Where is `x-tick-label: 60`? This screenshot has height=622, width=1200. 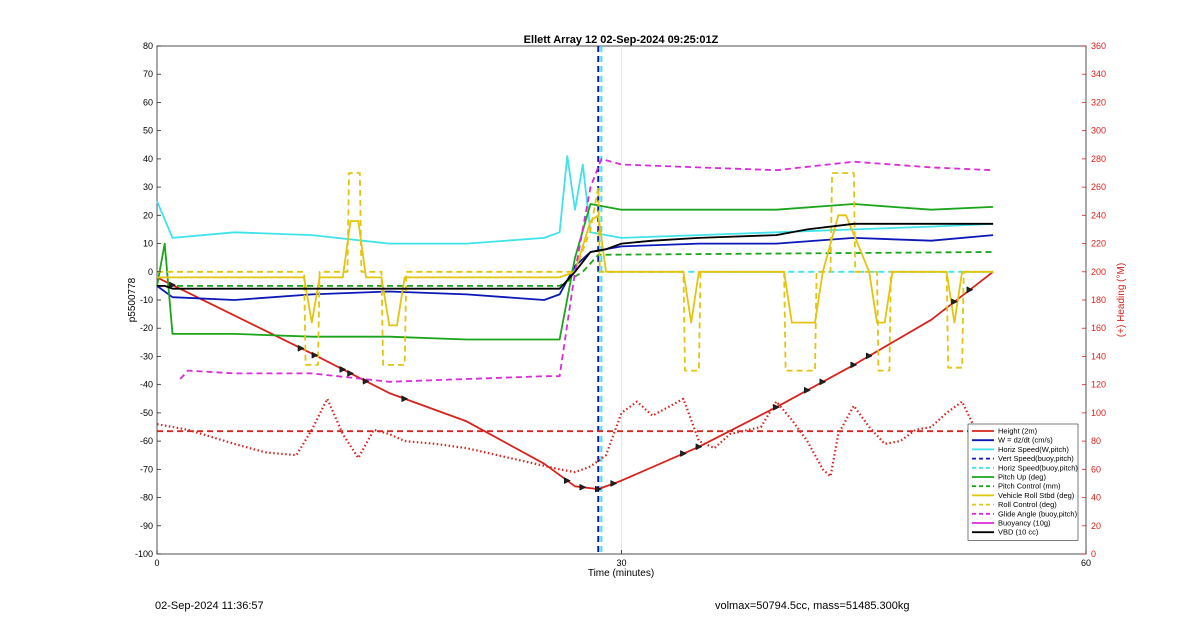
x-tick-label: 60 is located at coordinates (1086, 563).